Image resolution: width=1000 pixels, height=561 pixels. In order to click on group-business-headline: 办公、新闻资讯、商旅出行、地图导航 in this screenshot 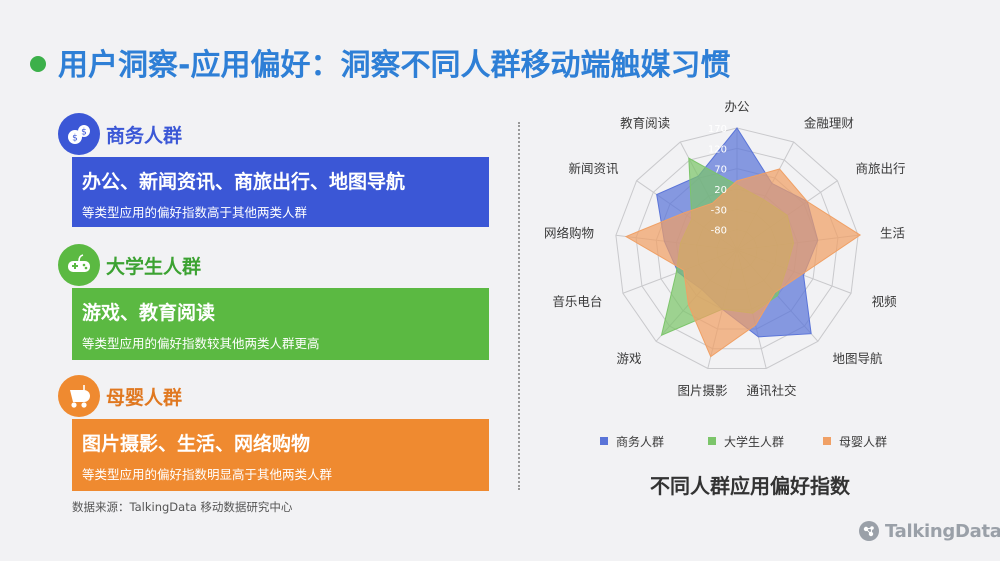, I will do `click(244, 182)`.